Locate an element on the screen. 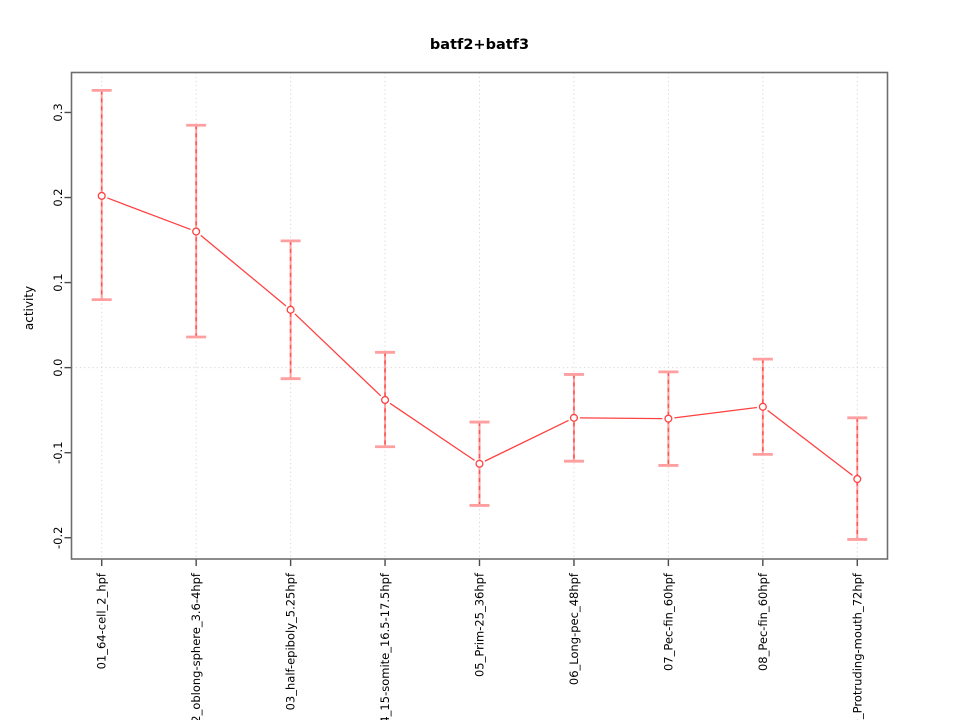 This screenshot has width=960, height=720. y-tick-label: 0.2 is located at coordinates (58, 197).